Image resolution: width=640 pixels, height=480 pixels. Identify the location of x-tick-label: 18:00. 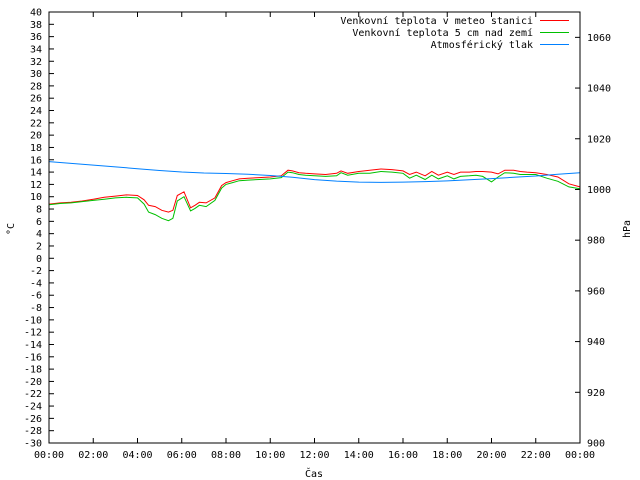
(447, 455).